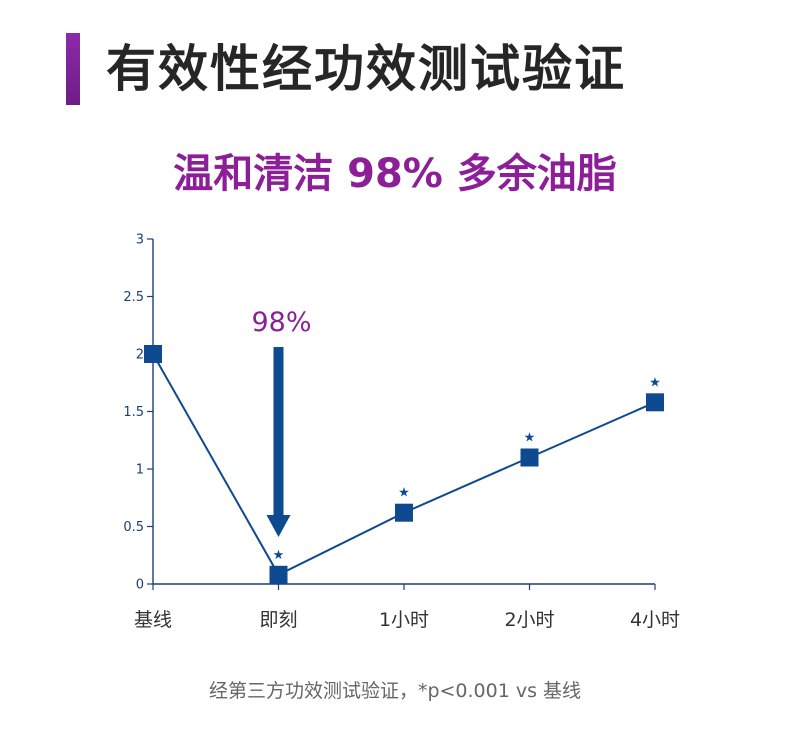 The width and height of the screenshot is (790, 734). I want to click on annotation-arrow-shaft, so click(278, 432).